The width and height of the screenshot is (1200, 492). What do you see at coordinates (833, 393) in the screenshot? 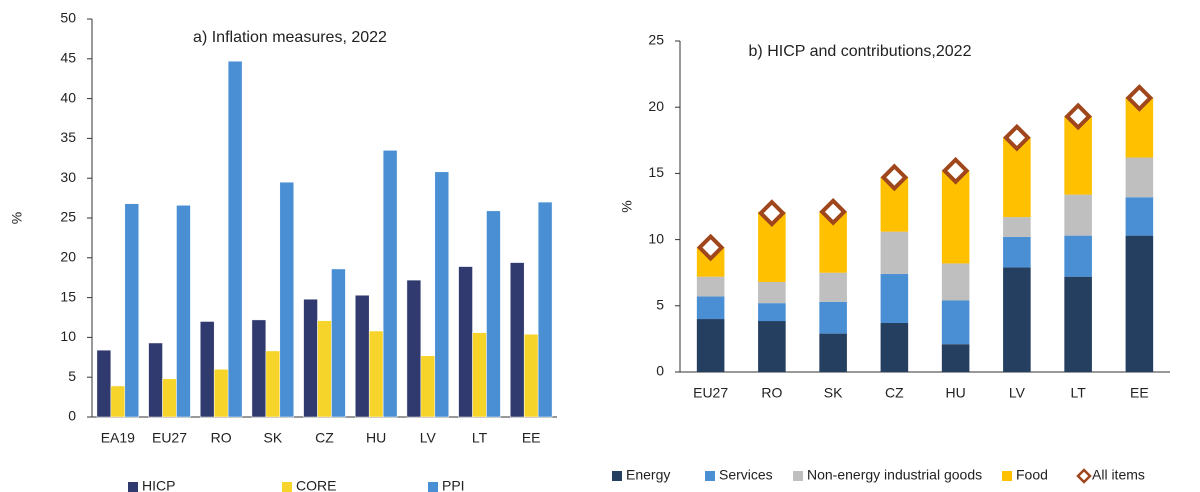
I see `x-tick-label: SK` at bounding box center [833, 393].